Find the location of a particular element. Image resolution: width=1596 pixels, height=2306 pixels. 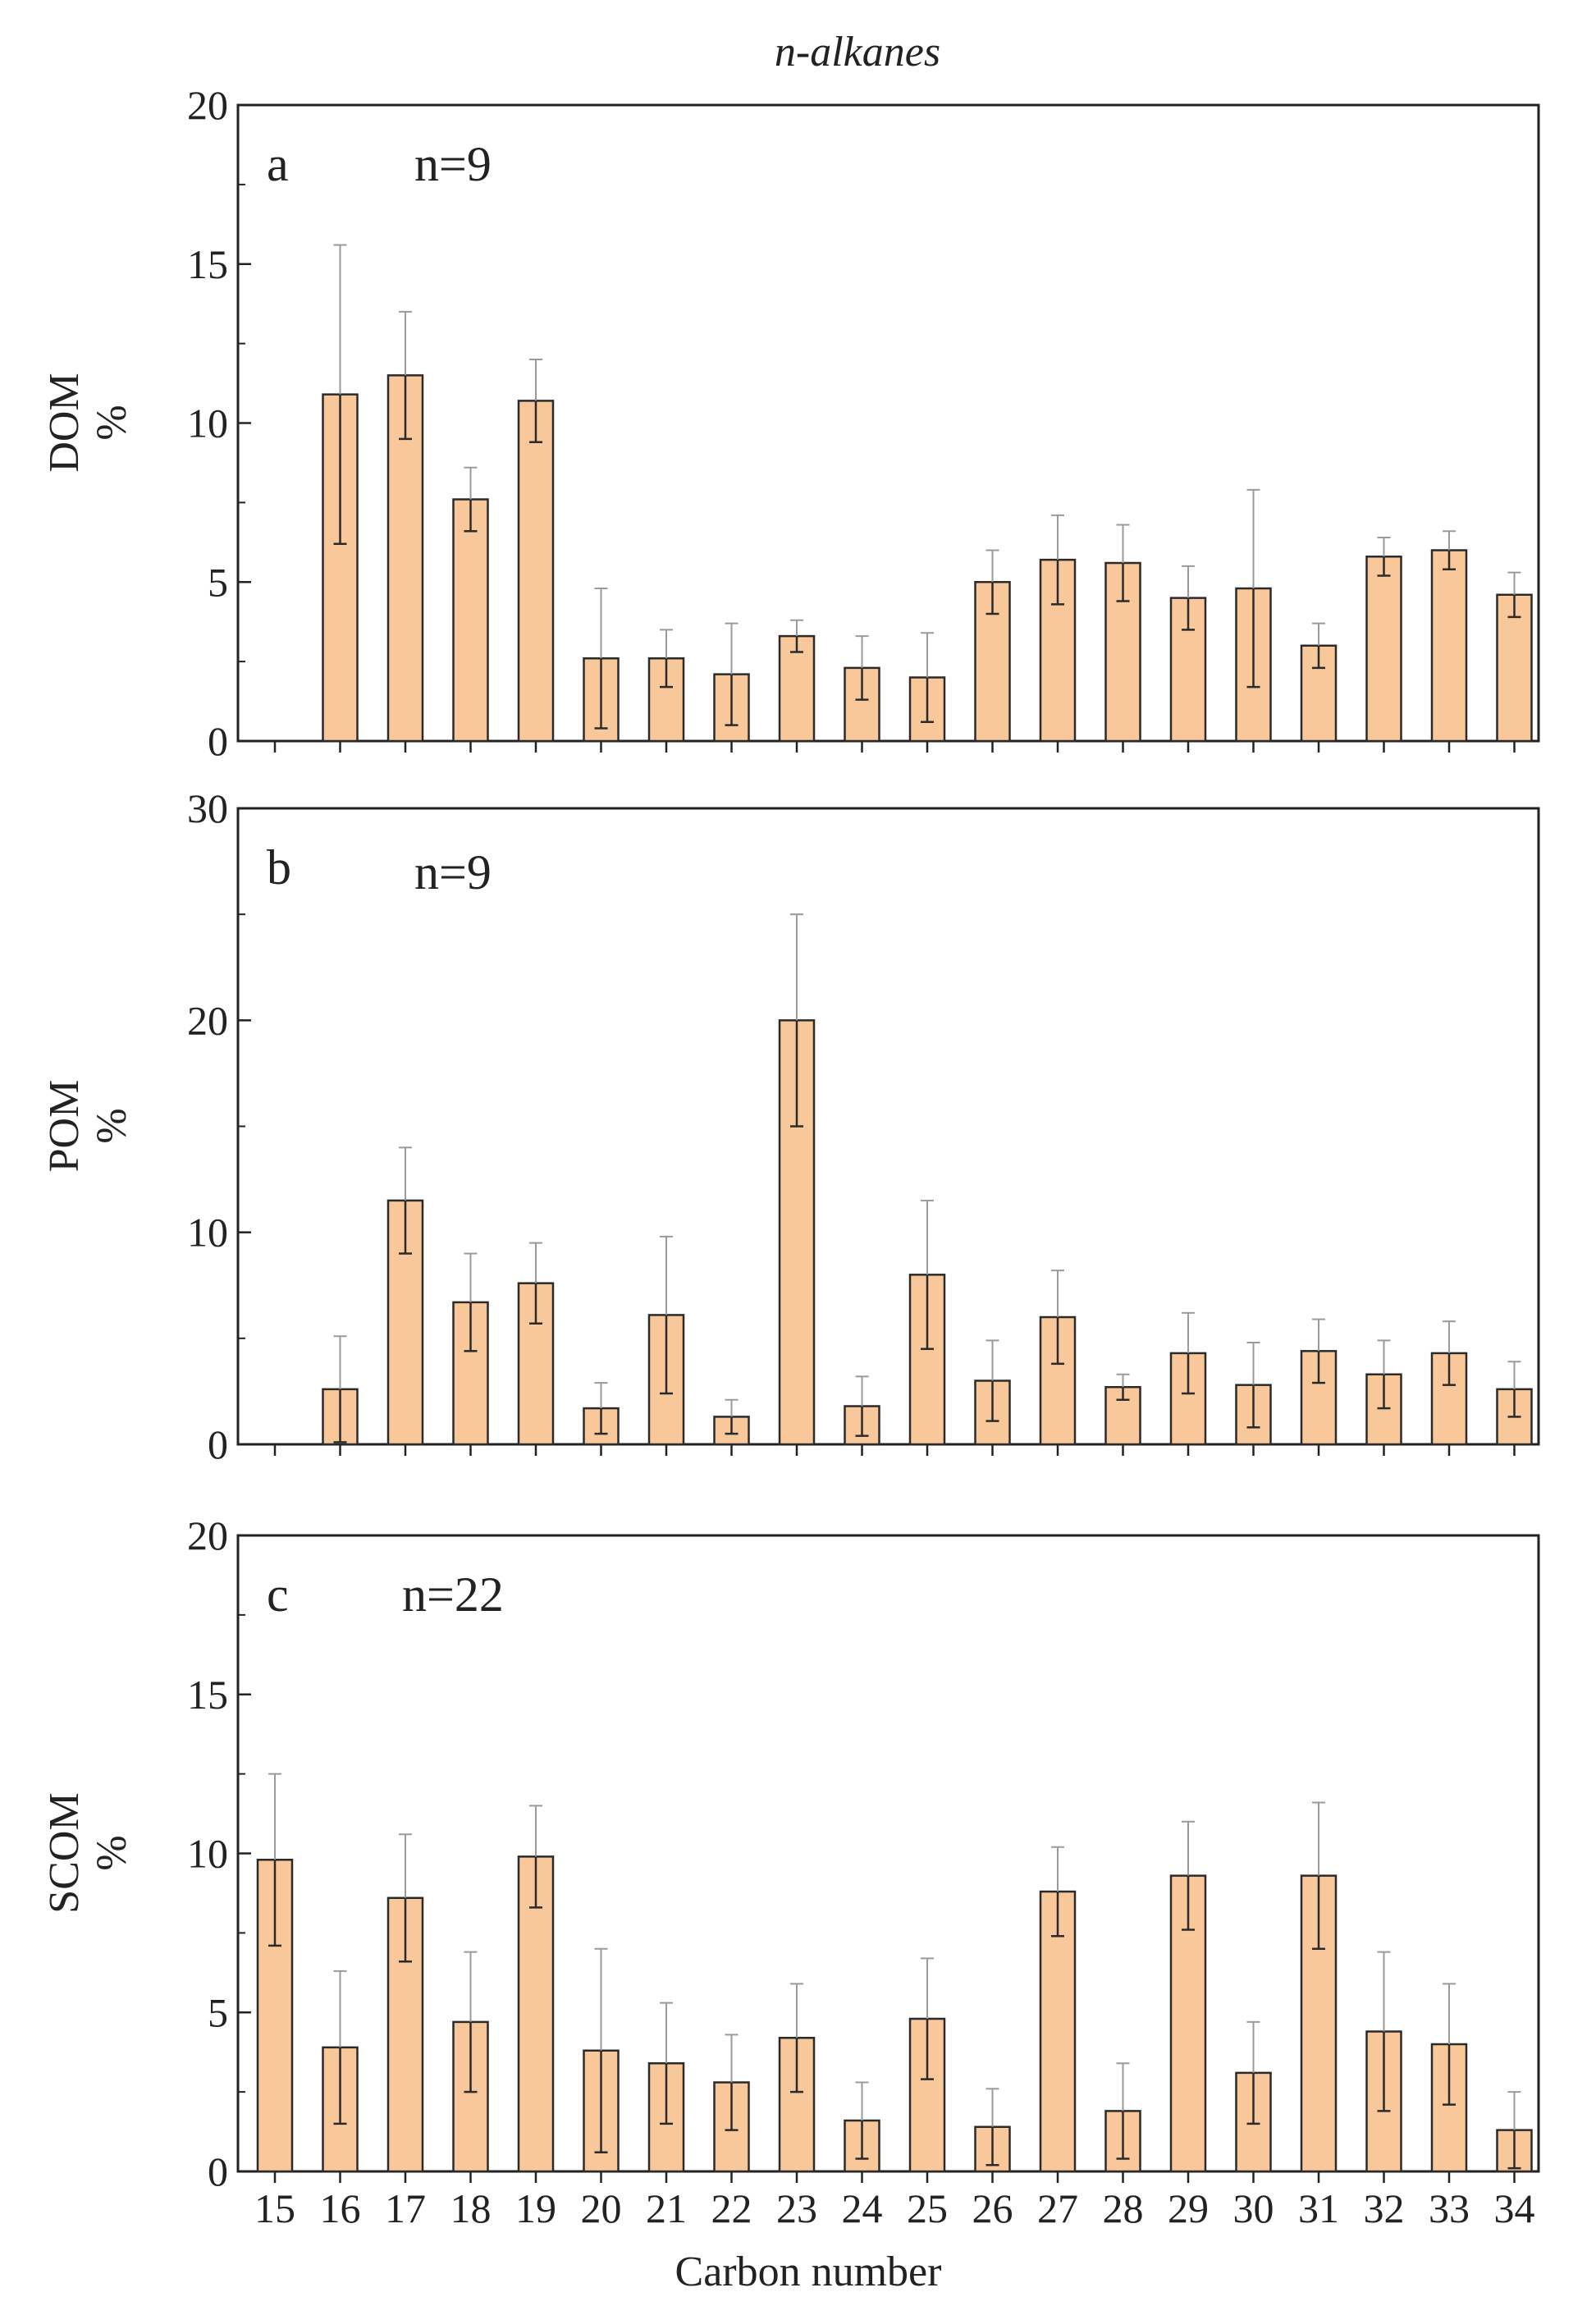

x-tick-label: 16 is located at coordinates (340, 2208).